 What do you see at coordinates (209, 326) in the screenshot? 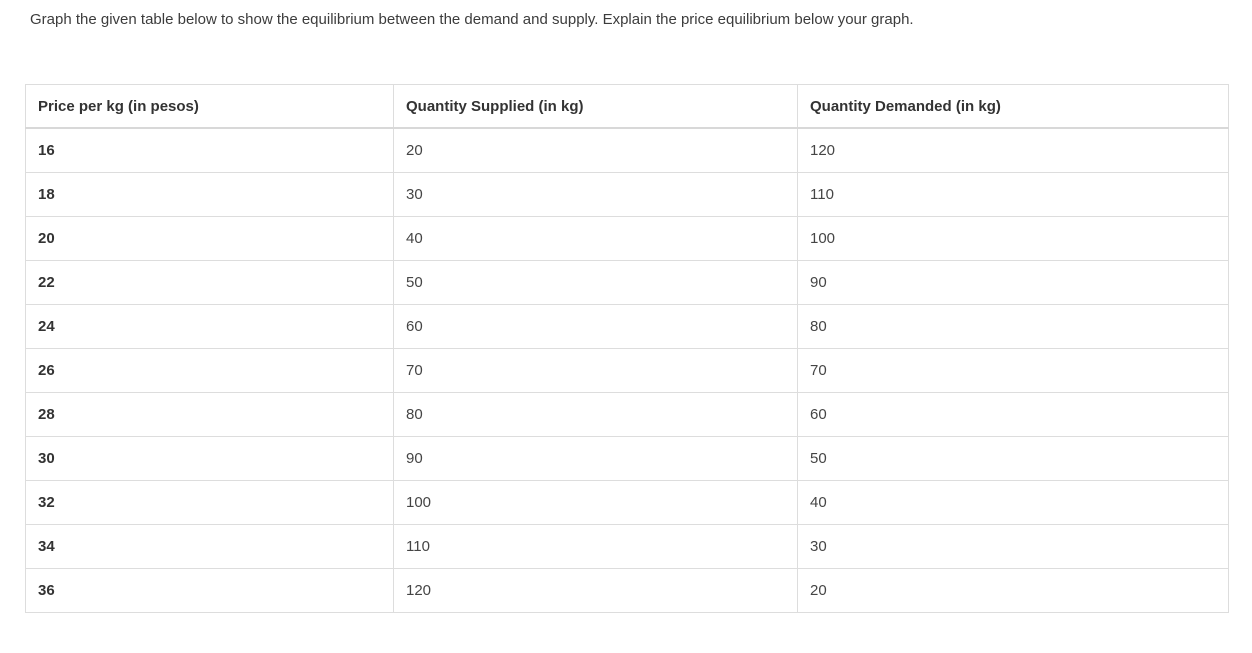
I see `table-cell: 24` at bounding box center [209, 326].